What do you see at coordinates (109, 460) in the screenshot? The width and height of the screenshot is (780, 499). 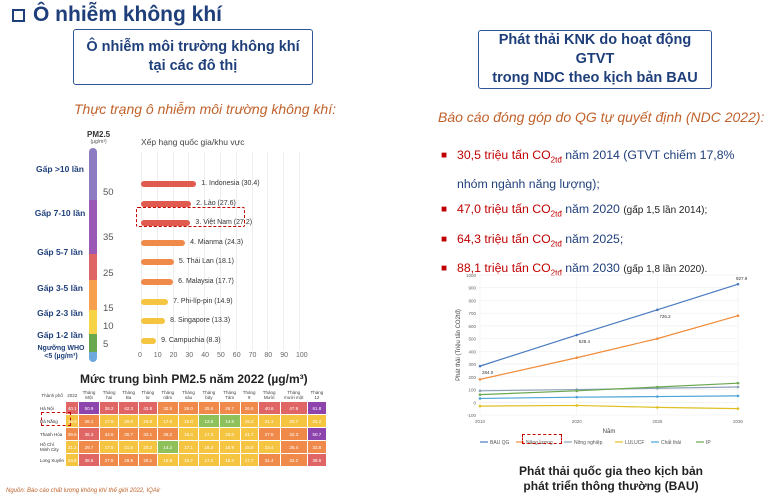 I see `aq-cell: 27.5` at bounding box center [109, 460].